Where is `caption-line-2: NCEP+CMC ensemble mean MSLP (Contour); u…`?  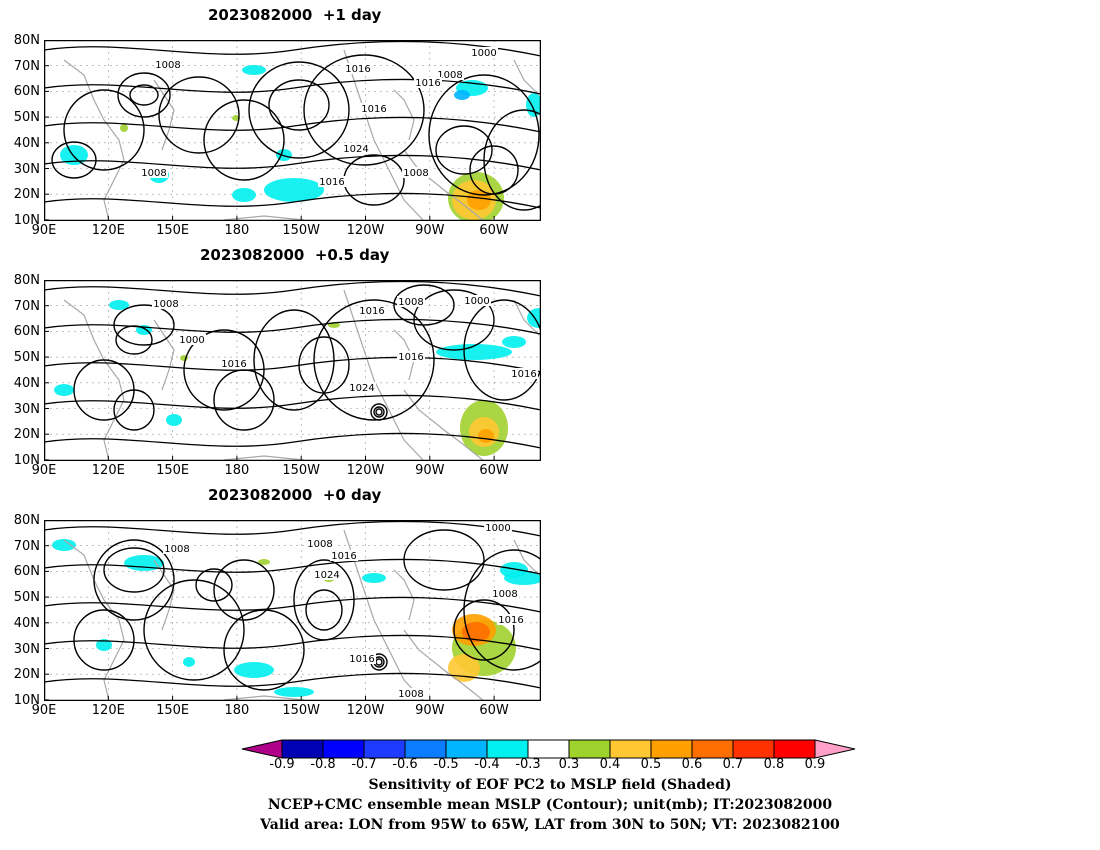 caption-line-2: NCEP+CMC ensemble mean MSLP (Contour); u… is located at coordinates (550, 805).